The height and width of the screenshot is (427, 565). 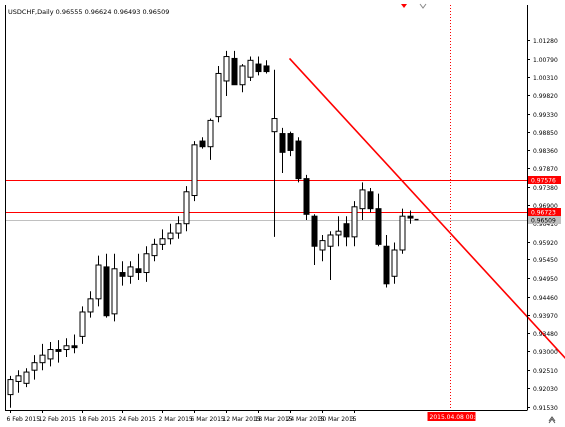 I want to click on y-tick-label: 0.94950, so click(x=545, y=279).